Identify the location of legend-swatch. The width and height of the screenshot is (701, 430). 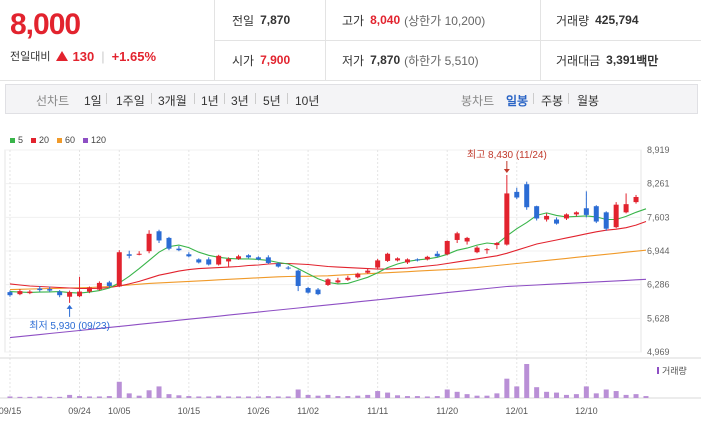
(86, 141).